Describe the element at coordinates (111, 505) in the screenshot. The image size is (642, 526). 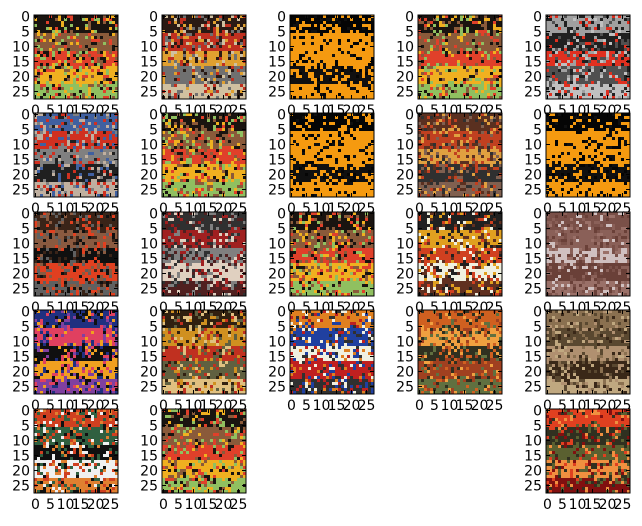
I see `x-tick-label: 25` at that location.